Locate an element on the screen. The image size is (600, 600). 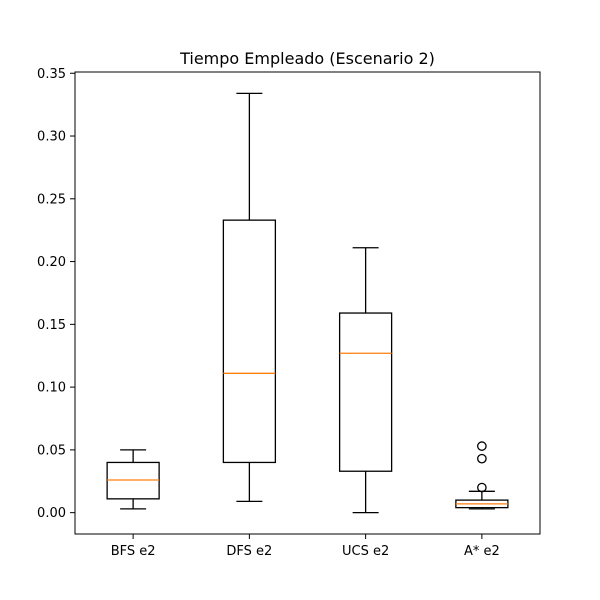
x-tick-label: UCS e2 is located at coordinates (365, 551).